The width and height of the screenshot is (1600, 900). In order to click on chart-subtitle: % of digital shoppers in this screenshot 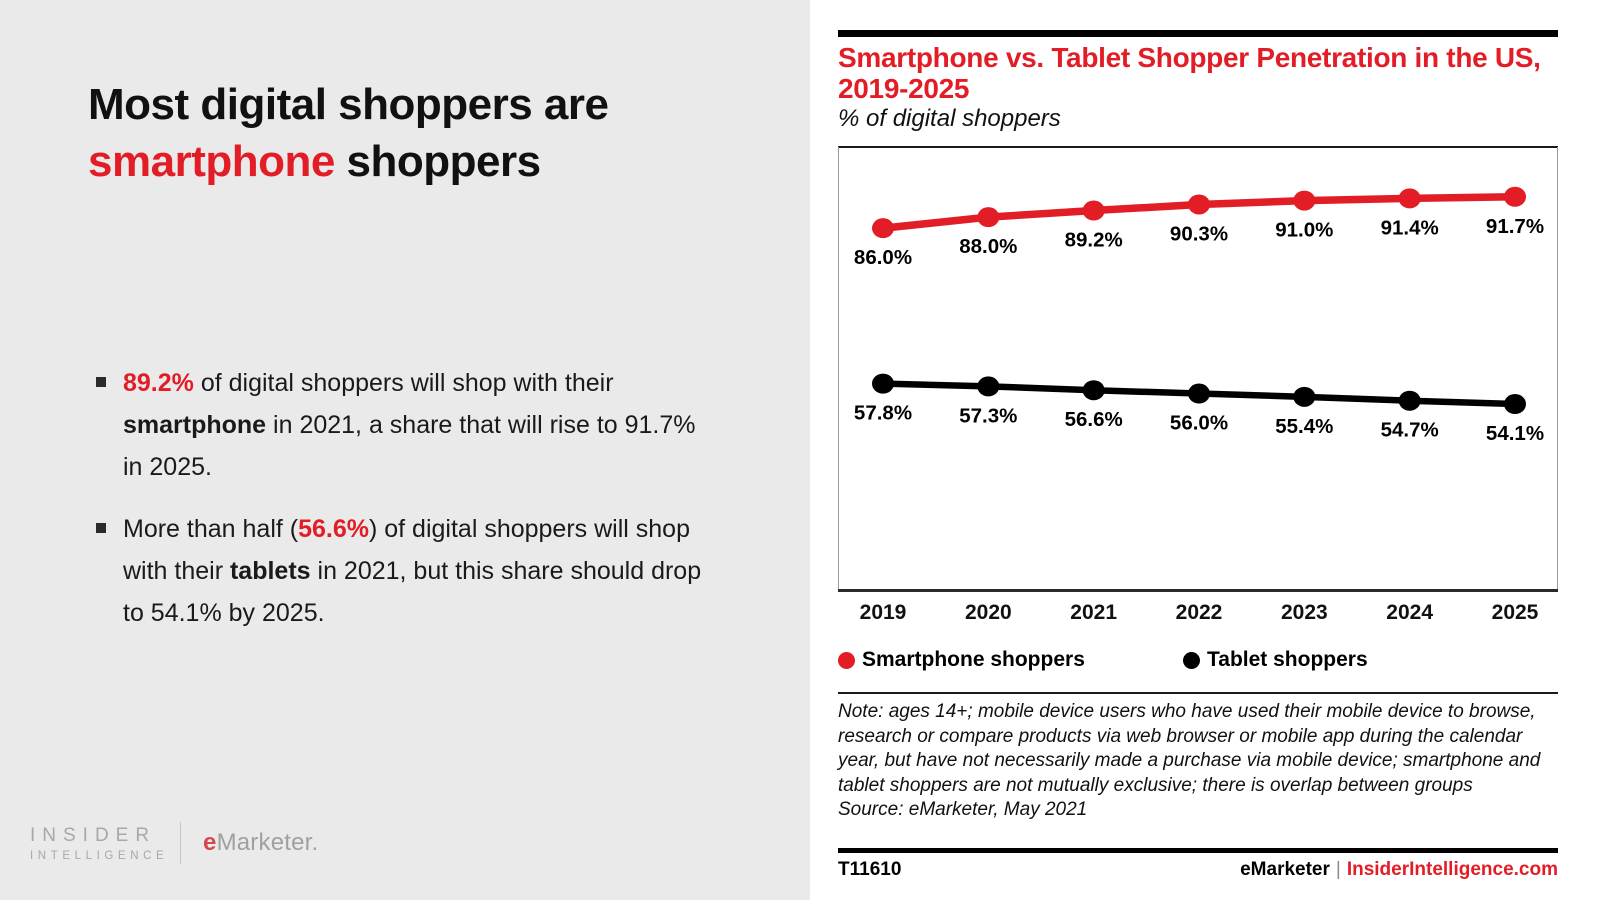, I will do `click(949, 118)`.